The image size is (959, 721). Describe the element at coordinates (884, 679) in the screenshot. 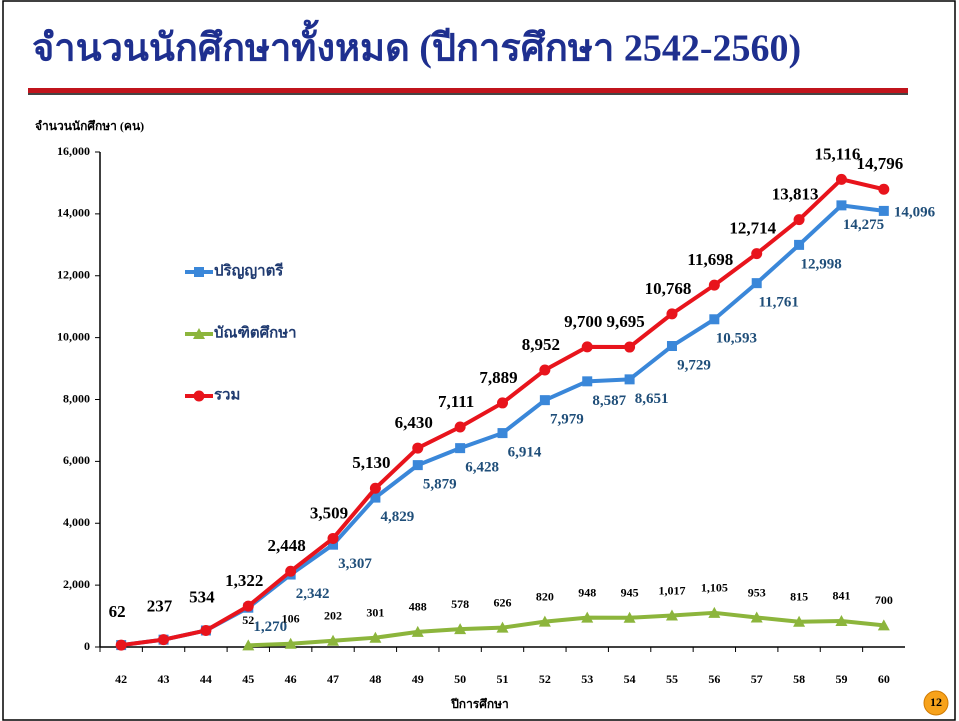

I see `x-tick-label: 60` at that location.